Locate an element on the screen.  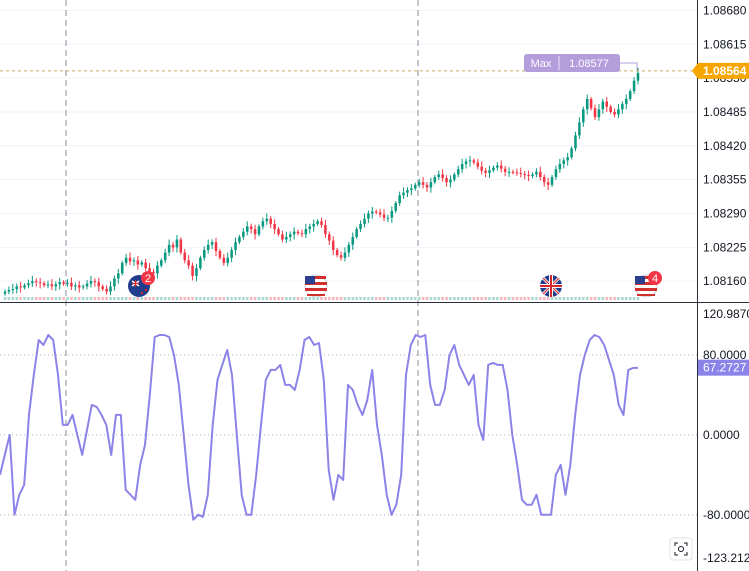
event-count-badge is located at coordinates (655, 278).